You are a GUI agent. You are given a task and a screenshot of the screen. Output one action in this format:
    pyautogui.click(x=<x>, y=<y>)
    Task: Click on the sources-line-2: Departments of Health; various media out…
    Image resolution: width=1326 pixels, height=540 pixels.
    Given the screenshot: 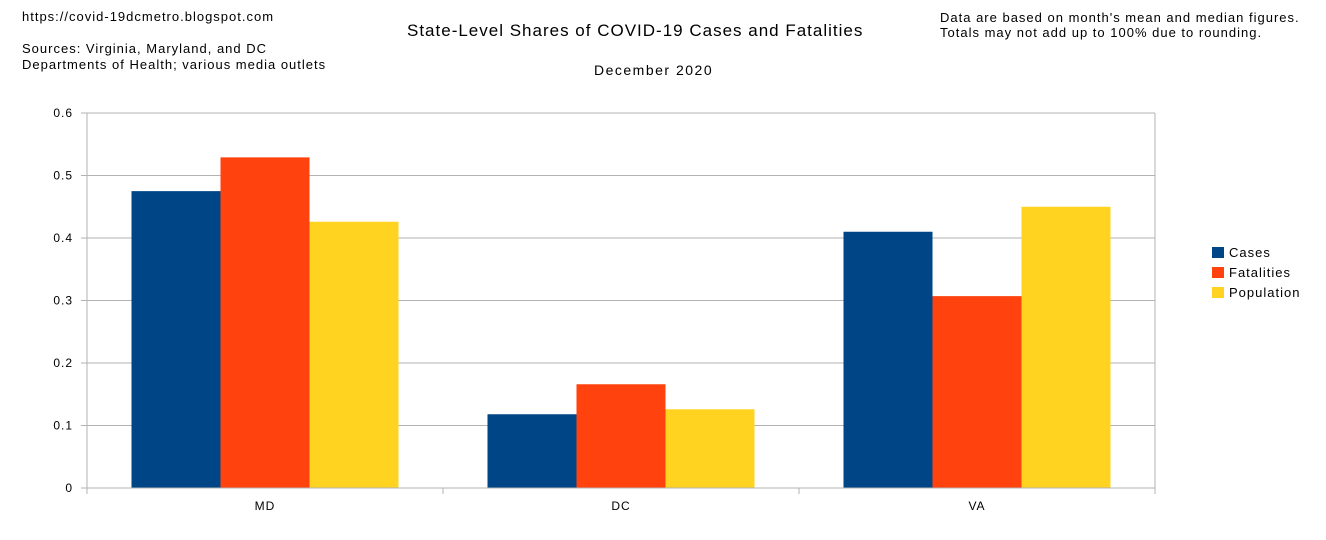 What is the action you would take?
    pyautogui.click(x=174, y=64)
    